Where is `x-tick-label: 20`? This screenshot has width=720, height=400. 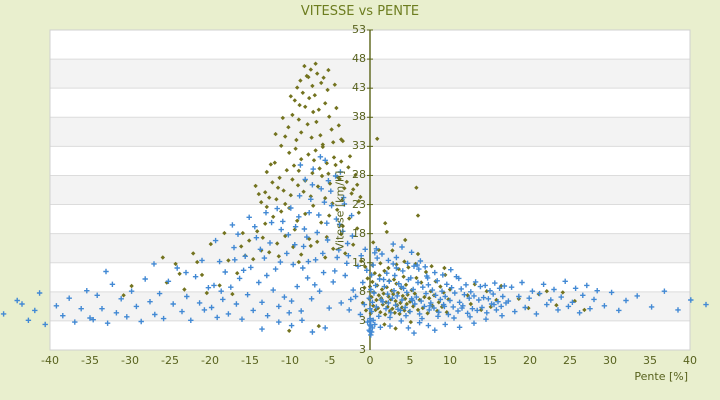 x-tick-label: 20 is located at coordinates (530, 360).